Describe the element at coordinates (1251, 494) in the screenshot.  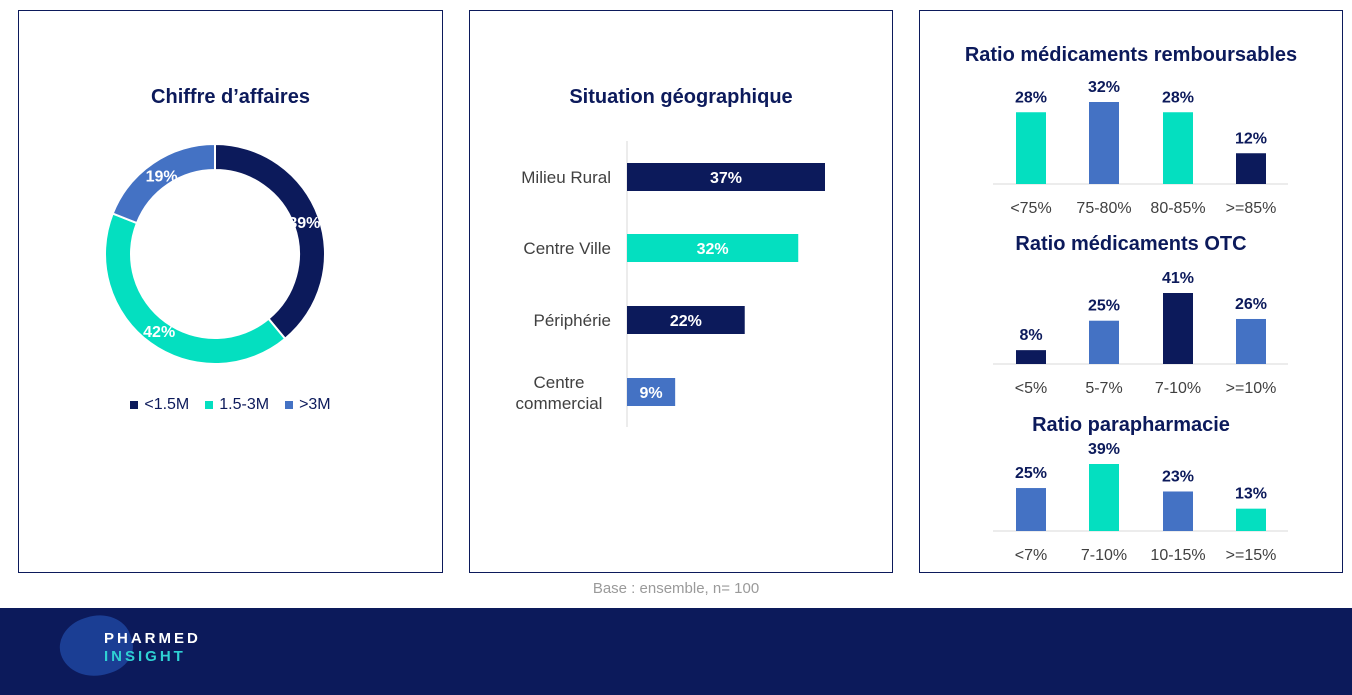
I see `ratio-bar-value: 13%` at that location.